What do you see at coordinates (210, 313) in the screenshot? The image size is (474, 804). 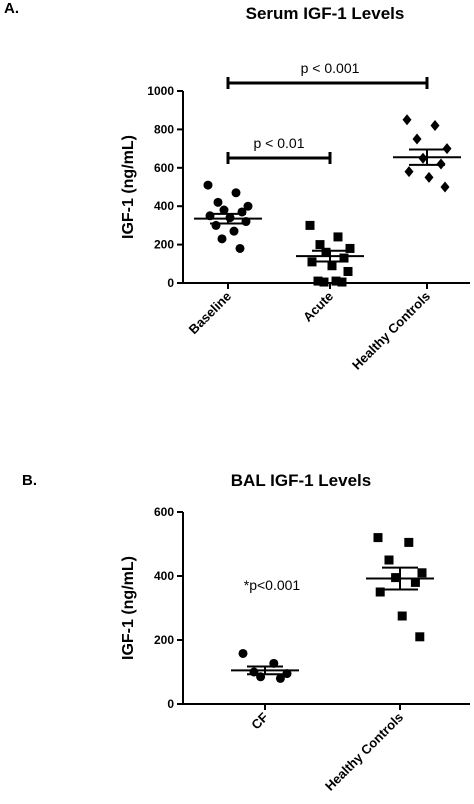 I see `x-tick-label: Baseline` at bounding box center [210, 313].